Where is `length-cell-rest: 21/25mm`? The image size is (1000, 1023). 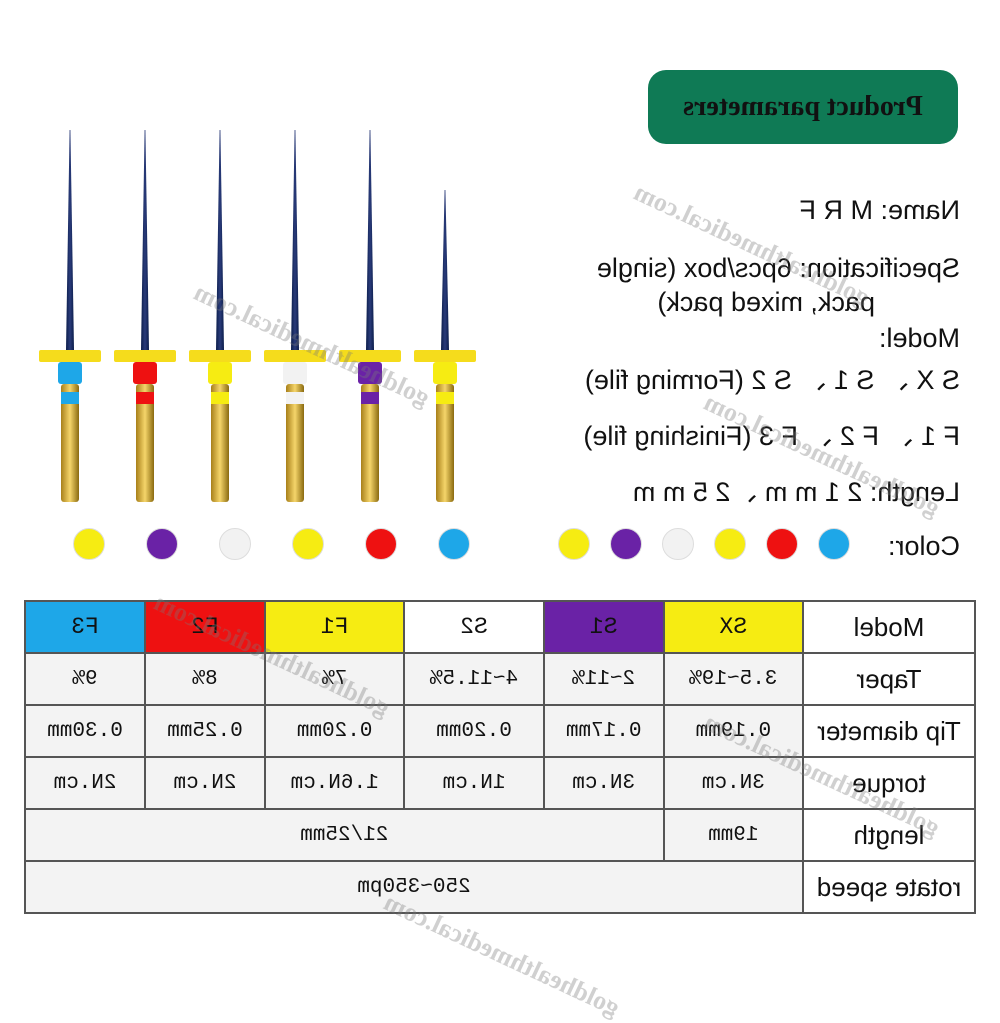 length-cell-rest: 21/25mm is located at coordinates (344, 835).